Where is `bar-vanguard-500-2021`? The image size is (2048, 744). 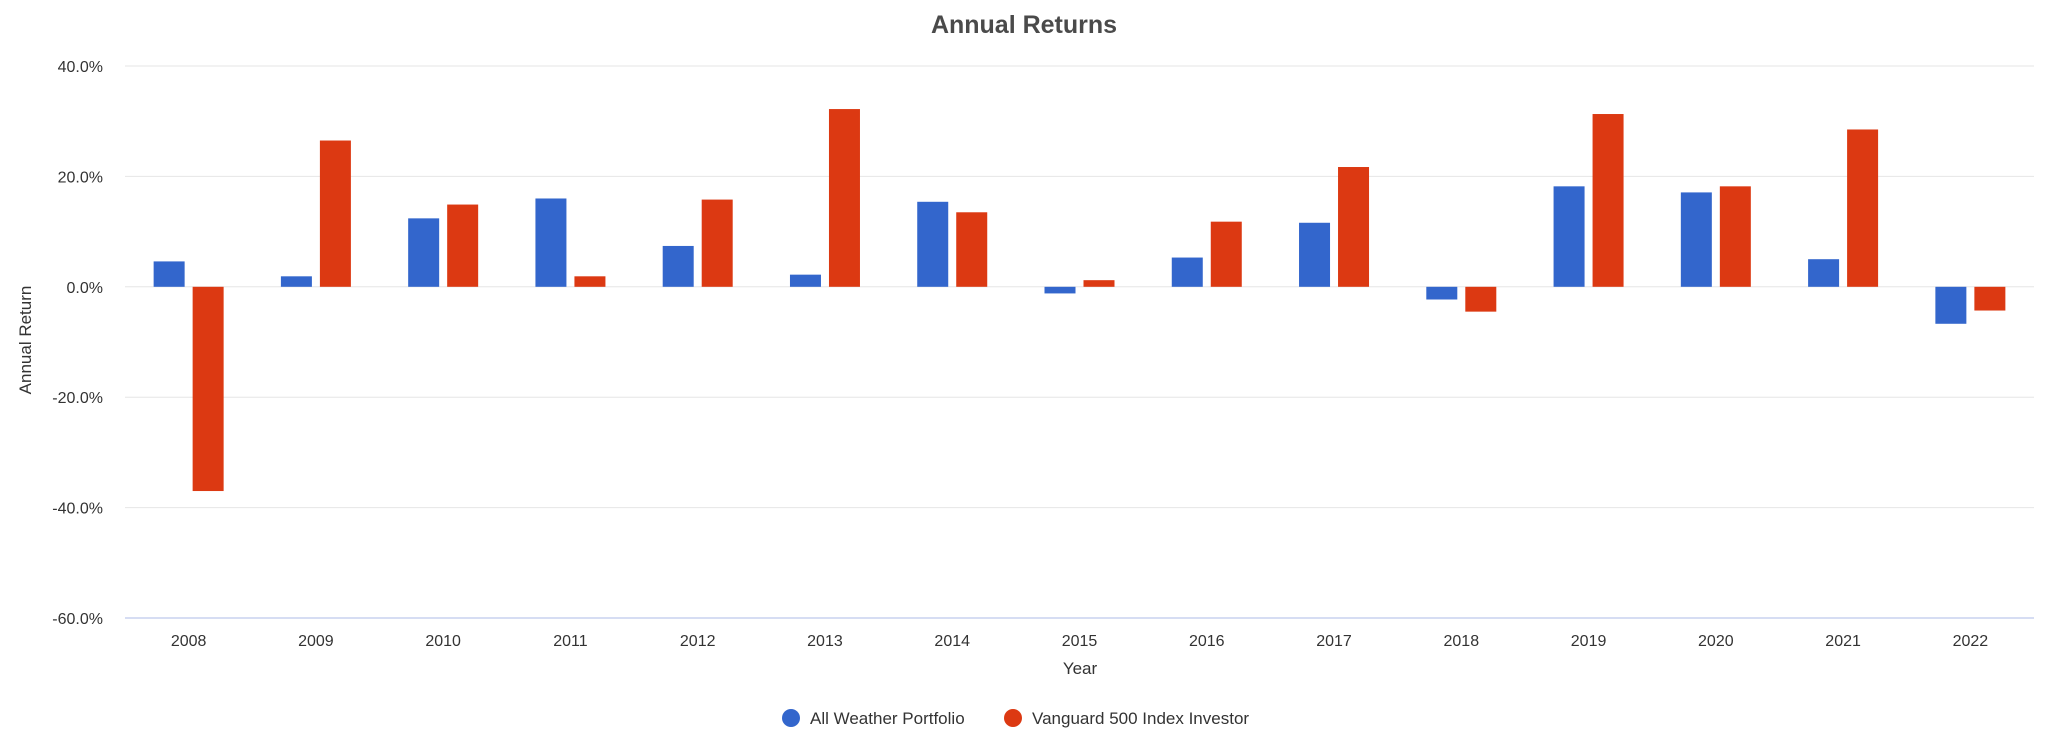
bar-vanguard-500-2021 is located at coordinates (1863, 208).